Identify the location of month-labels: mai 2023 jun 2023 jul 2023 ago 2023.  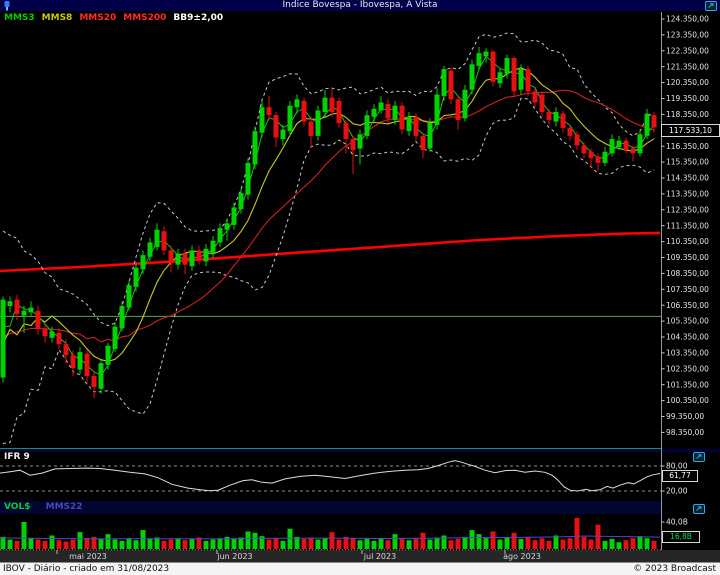
(298, 555).